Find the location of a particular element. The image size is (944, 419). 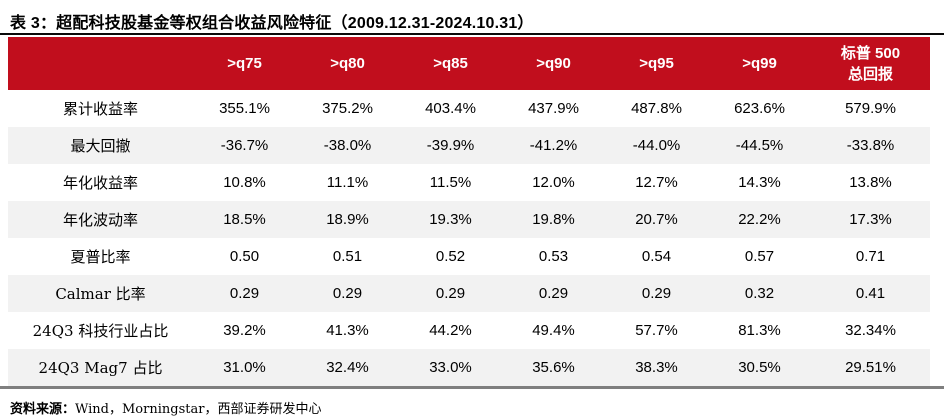

cell-value: 487.8% is located at coordinates (656, 108).